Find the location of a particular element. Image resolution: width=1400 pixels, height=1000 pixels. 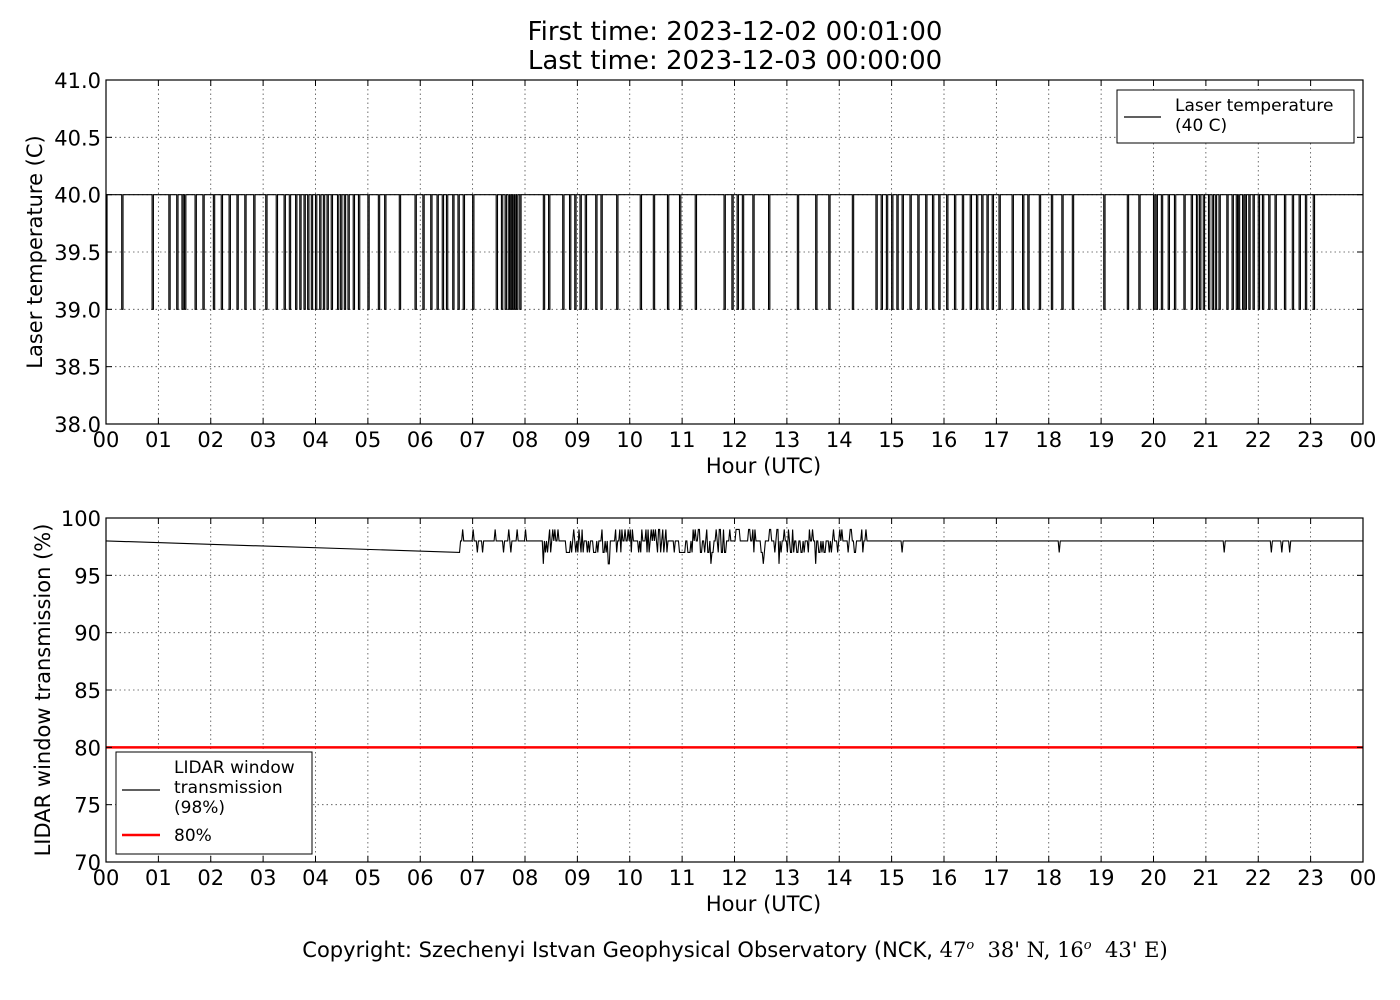

y-tick-label: 70 is located at coordinates (87, 863).